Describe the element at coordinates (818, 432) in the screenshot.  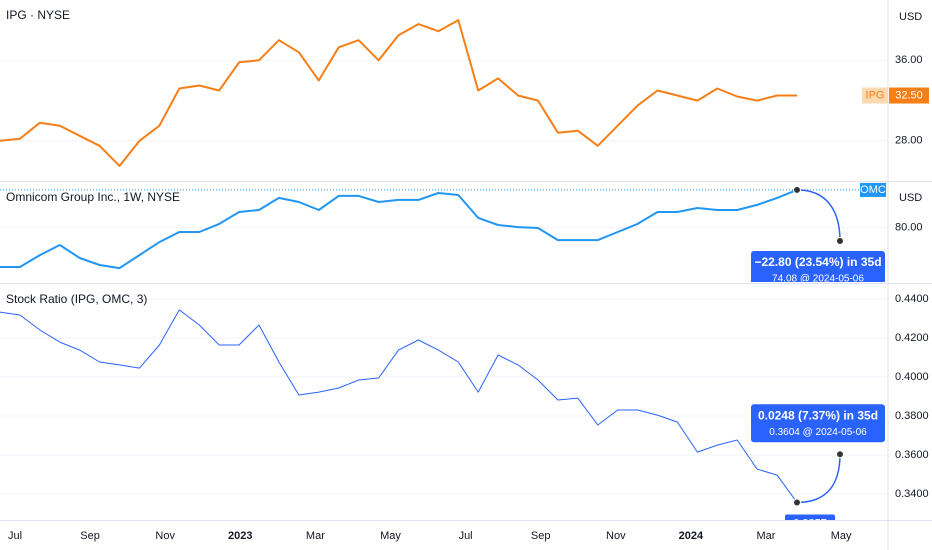
I see `projection-sublabel: 0.3604 @ 2024-05-06` at that location.